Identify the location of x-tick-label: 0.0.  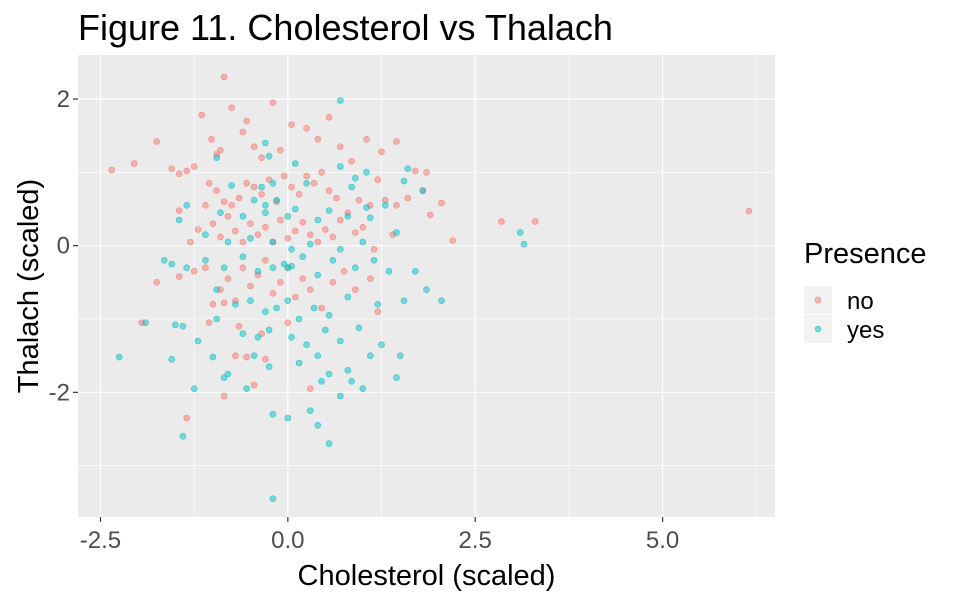
(287, 540).